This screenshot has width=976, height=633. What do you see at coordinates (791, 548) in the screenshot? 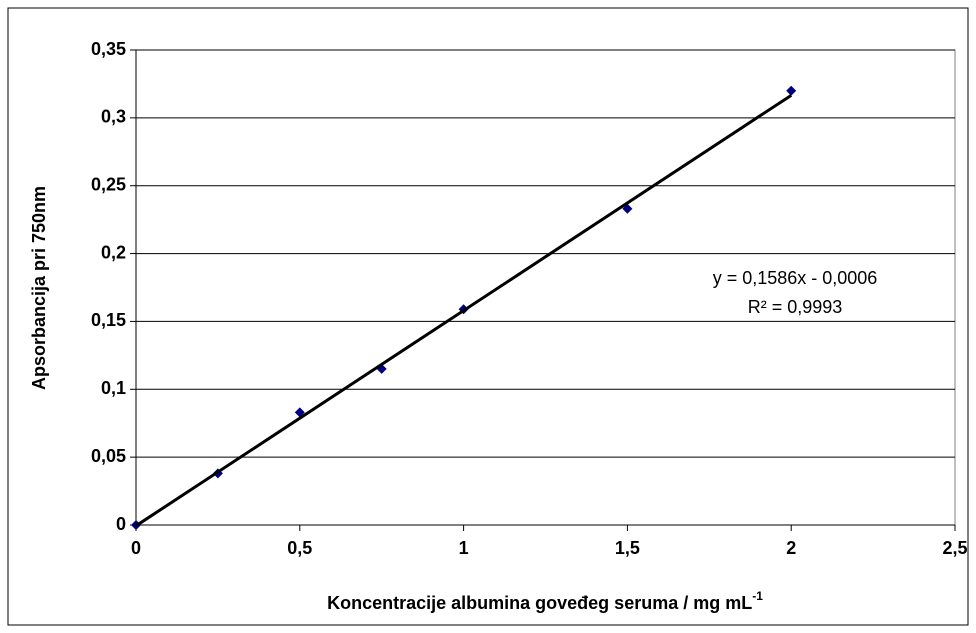
I see `x-tick-label: 2` at bounding box center [791, 548].